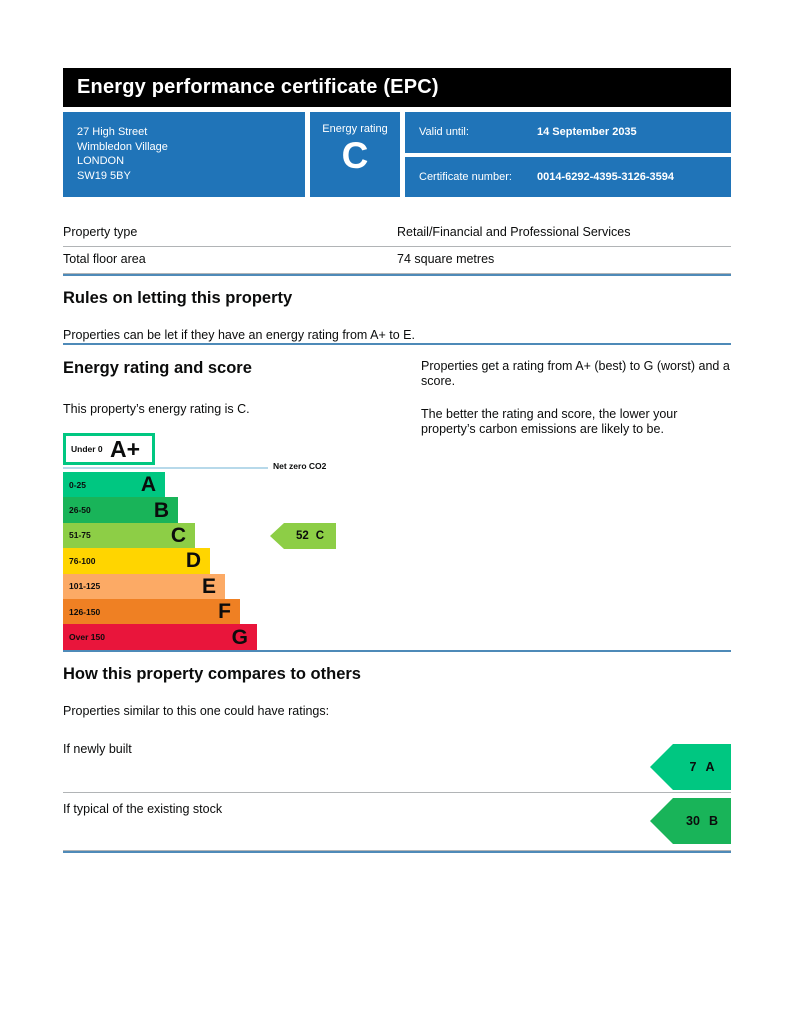 The image size is (793, 1024). Describe the element at coordinates (606, 176) in the screenshot. I see `certificate-number-value: 0014-6292-4395-3126-3594` at that location.